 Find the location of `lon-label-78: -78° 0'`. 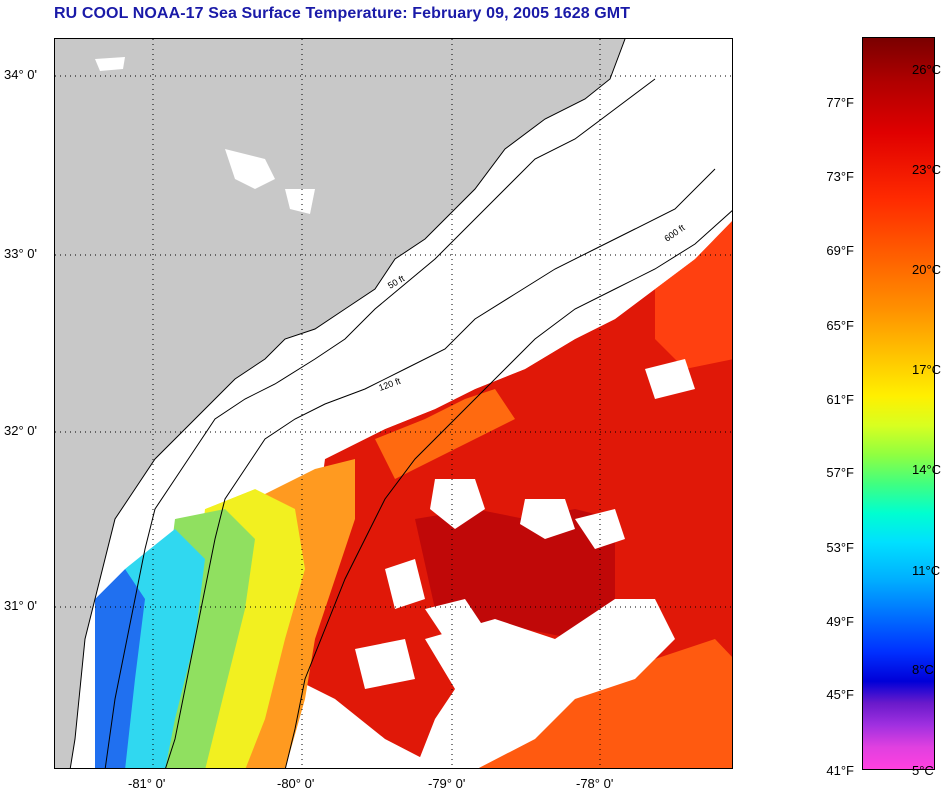

lon-label-78: -78° 0' is located at coordinates (595, 783).